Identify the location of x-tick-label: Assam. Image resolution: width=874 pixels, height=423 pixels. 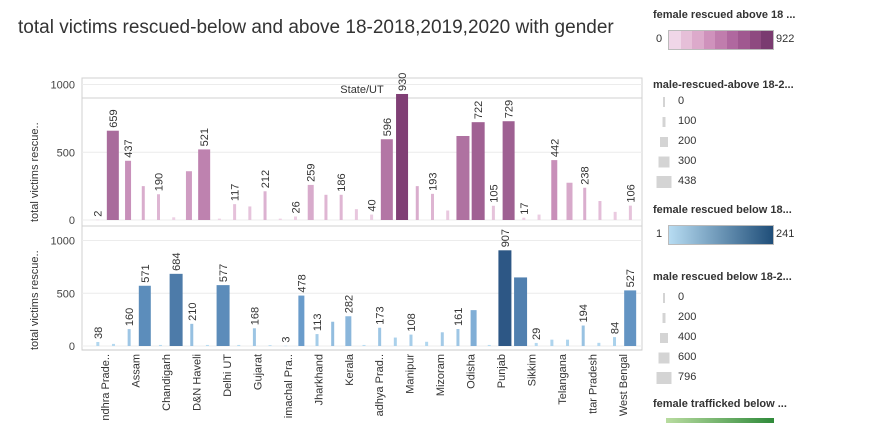
(137, 371).